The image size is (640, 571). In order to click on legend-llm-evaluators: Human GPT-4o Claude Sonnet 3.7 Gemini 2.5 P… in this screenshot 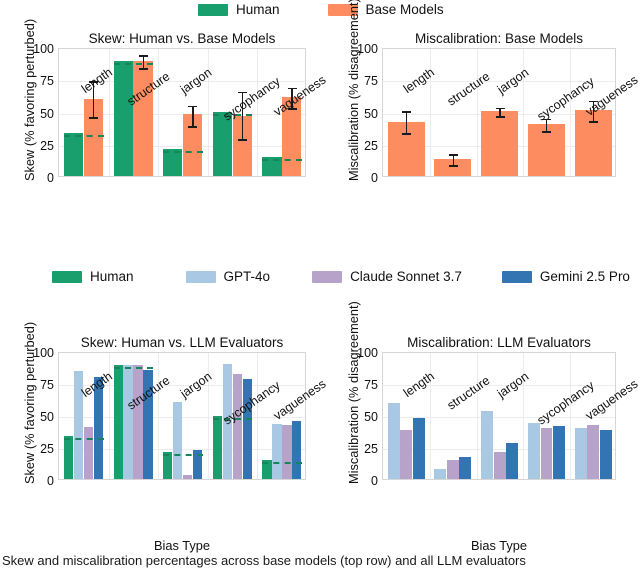, I will do `click(341, 276)`.